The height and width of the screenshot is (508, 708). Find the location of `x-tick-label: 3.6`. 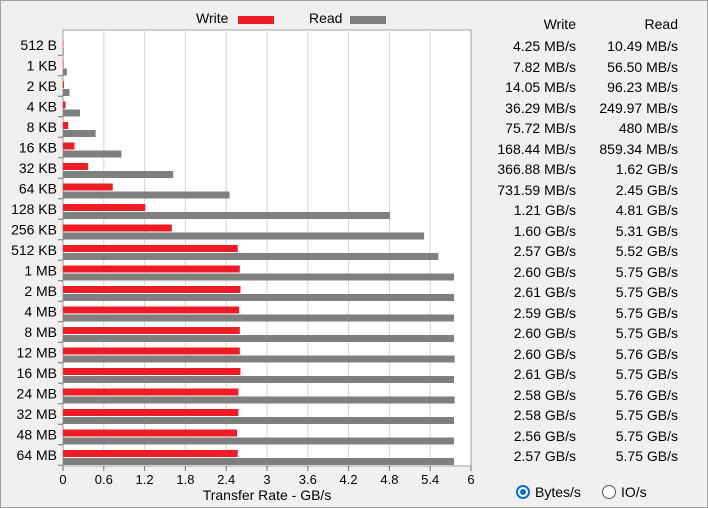

x-tick-label: 3.6 is located at coordinates (308, 479).